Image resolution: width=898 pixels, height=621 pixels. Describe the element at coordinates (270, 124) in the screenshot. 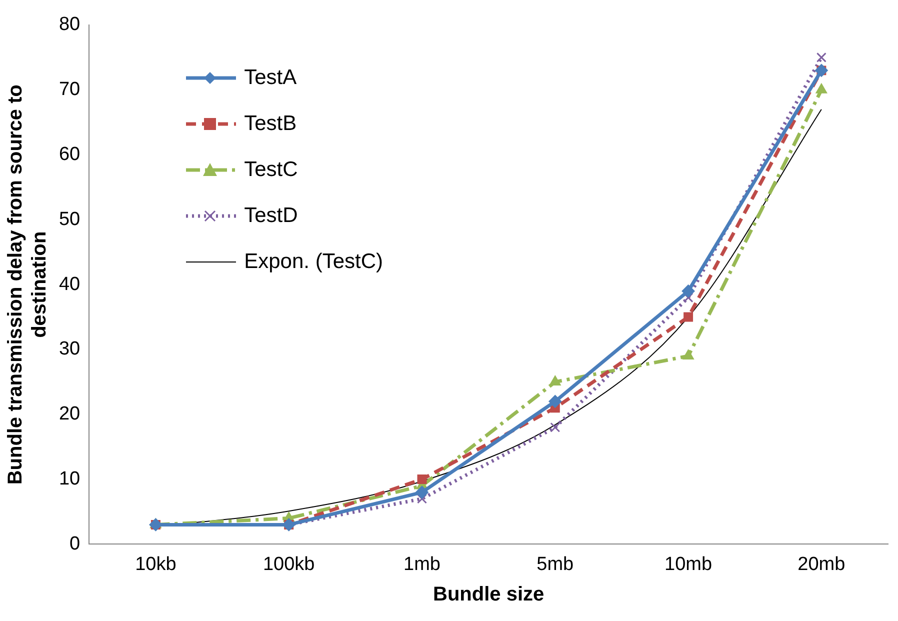

I see `legend-label: TestB` at that location.